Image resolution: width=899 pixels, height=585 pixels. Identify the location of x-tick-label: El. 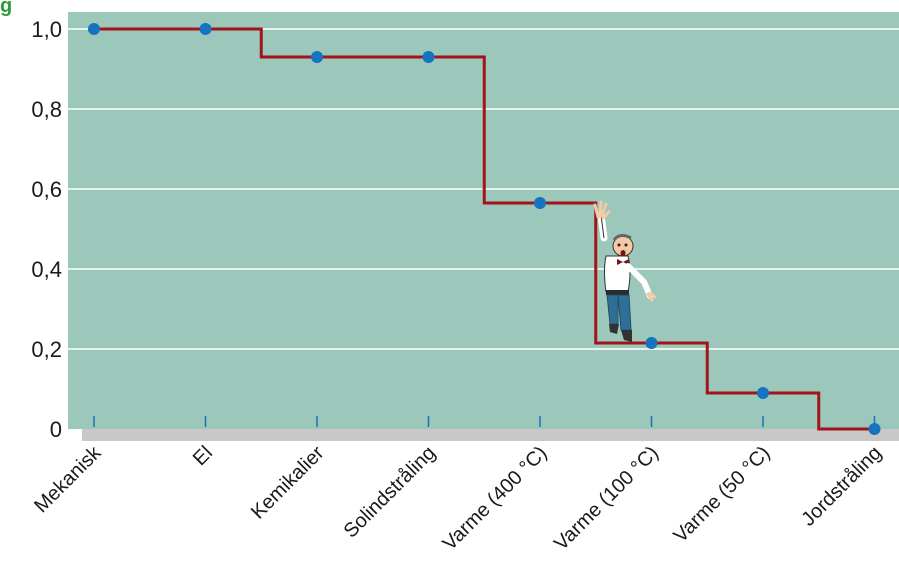
(203, 456).